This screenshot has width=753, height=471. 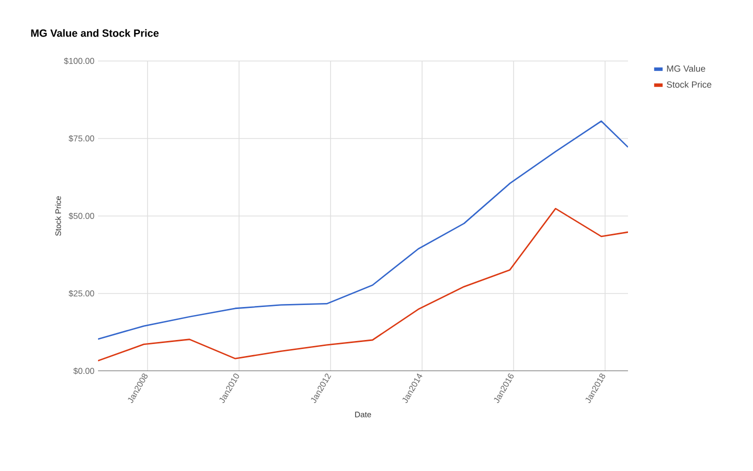 I want to click on chart-title: MG Value and Stock Price, so click(x=95, y=33).